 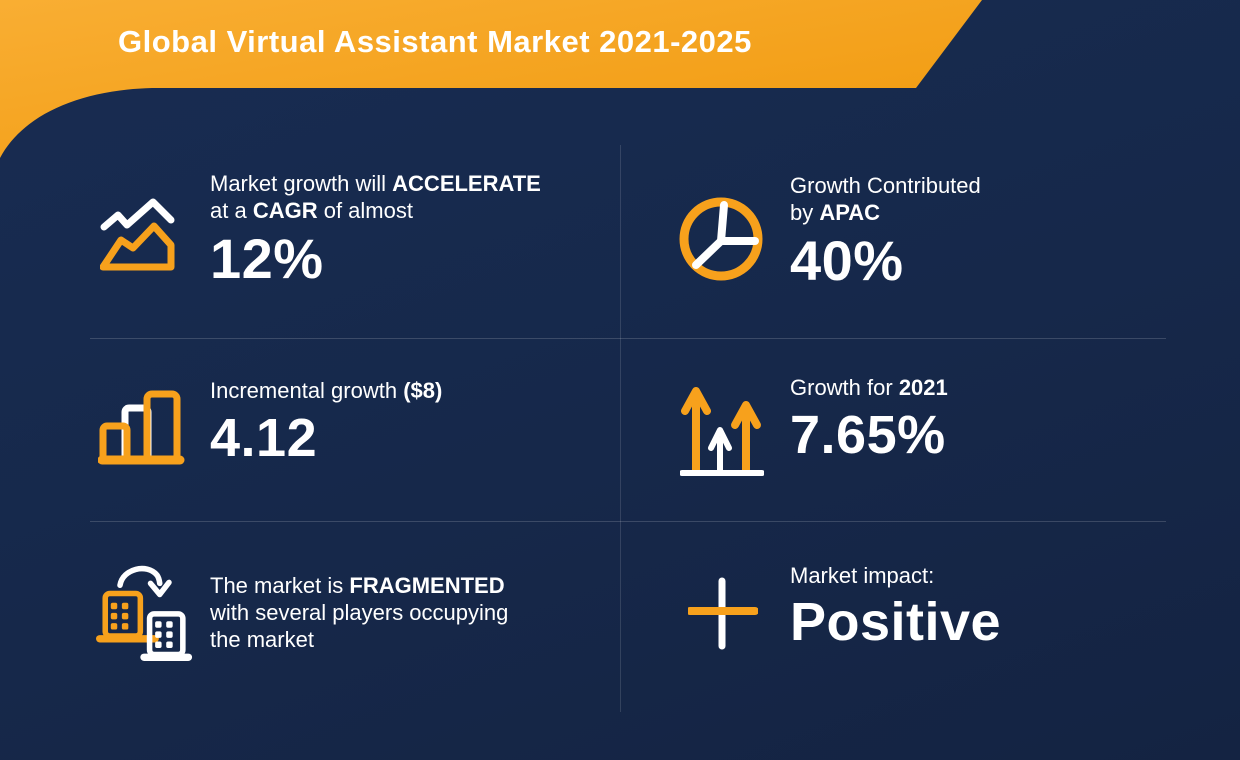 I want to click on stat-line: the market, so click(x=262, y=639).